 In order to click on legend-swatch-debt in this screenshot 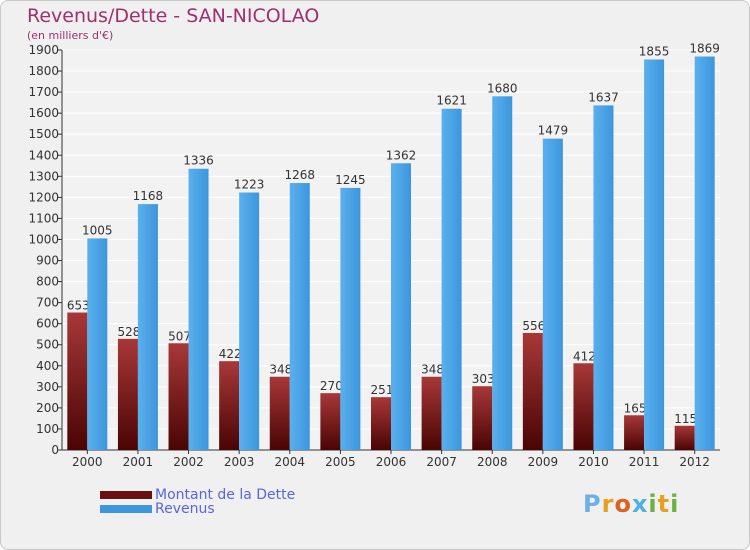, I will do `click(126, 495)`.